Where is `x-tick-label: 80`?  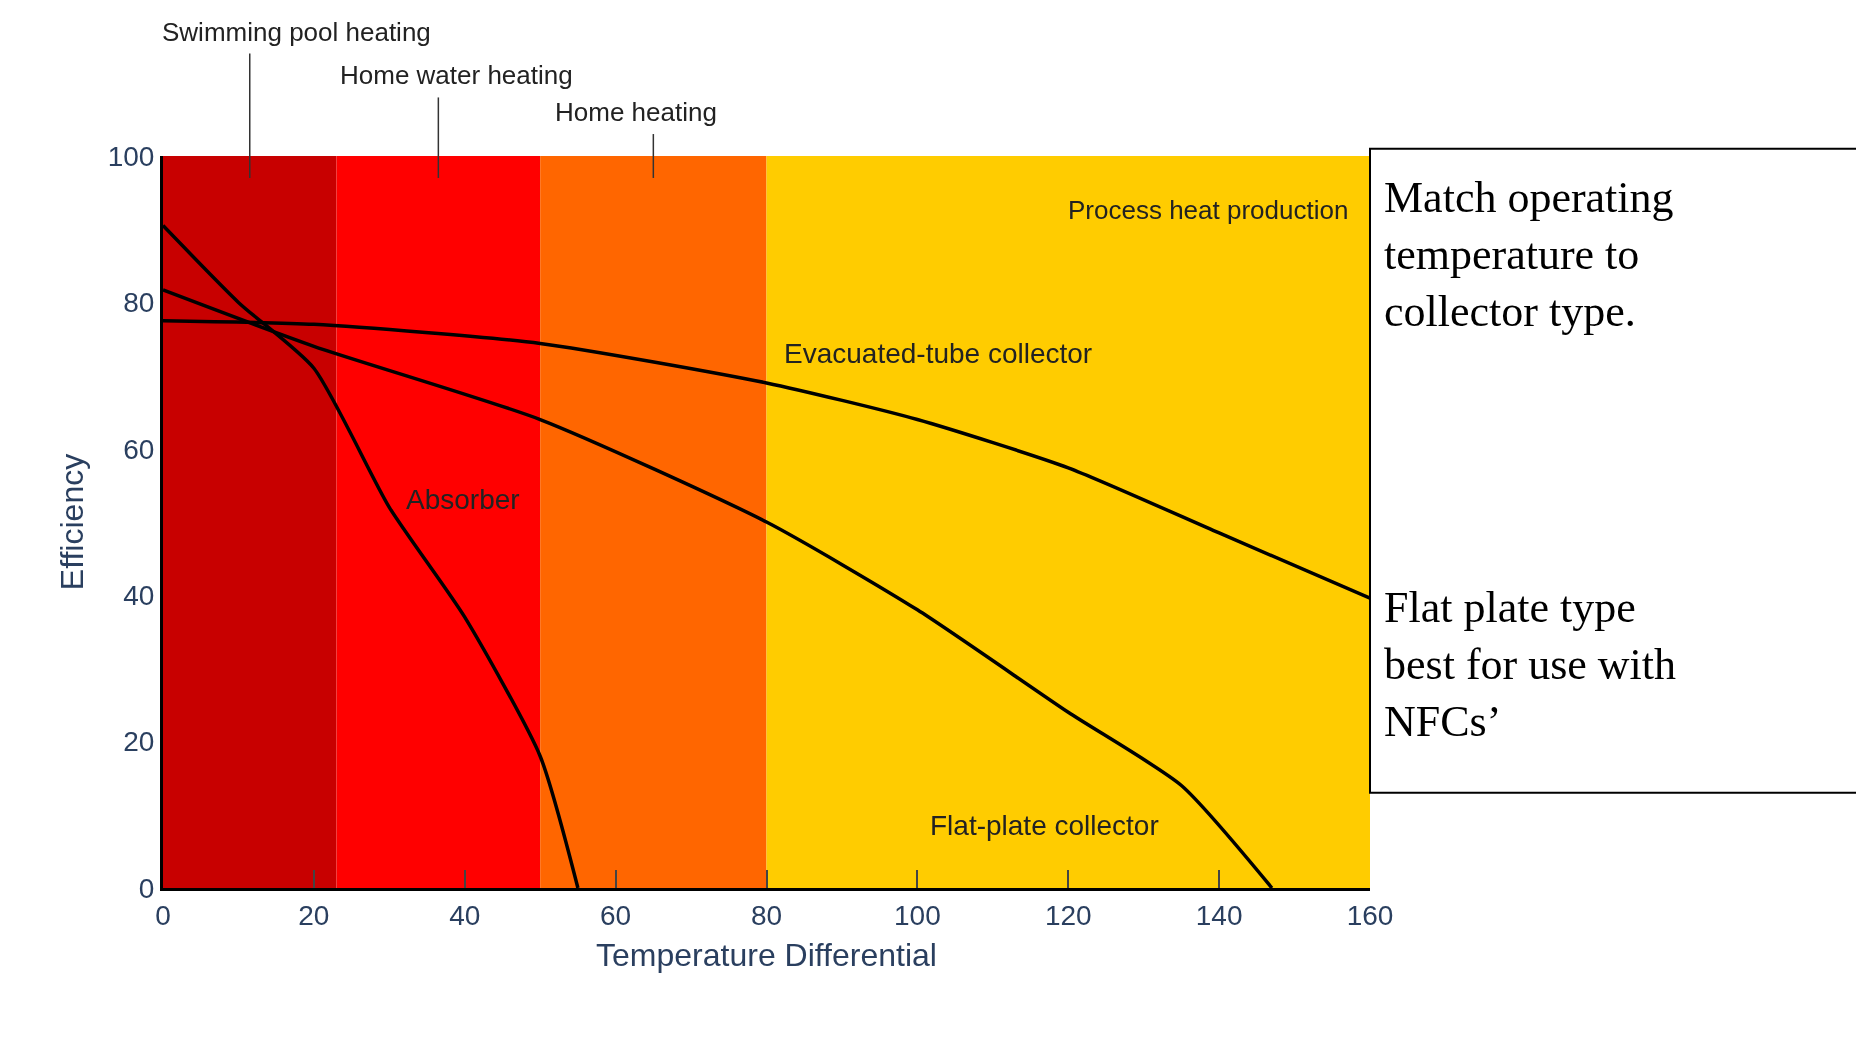
x-tick-label: 80 is located at coordinates (766, 915).